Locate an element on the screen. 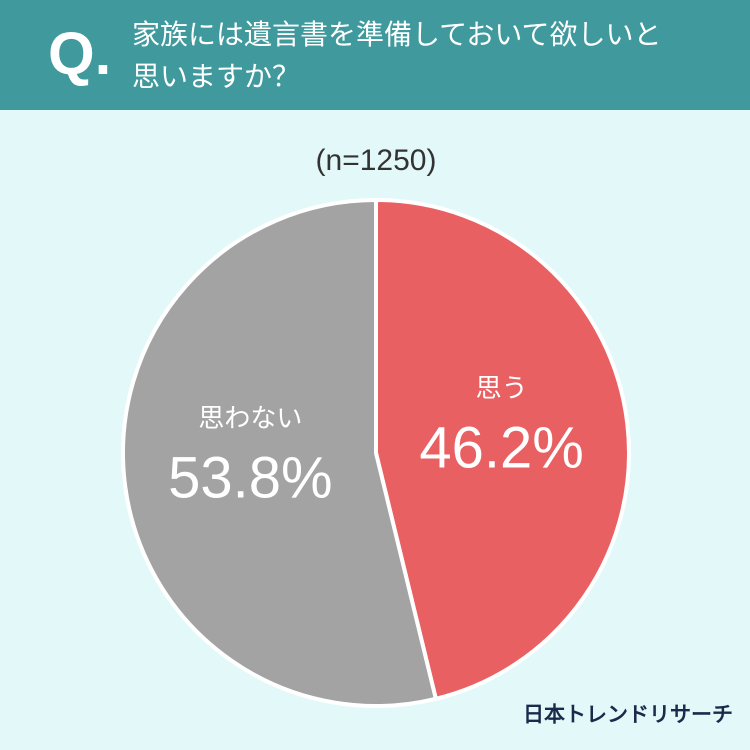 This screenshot has height=750, width=750. source-brand: 日本トレンドリサーチ is located at coordinates (628, 715).